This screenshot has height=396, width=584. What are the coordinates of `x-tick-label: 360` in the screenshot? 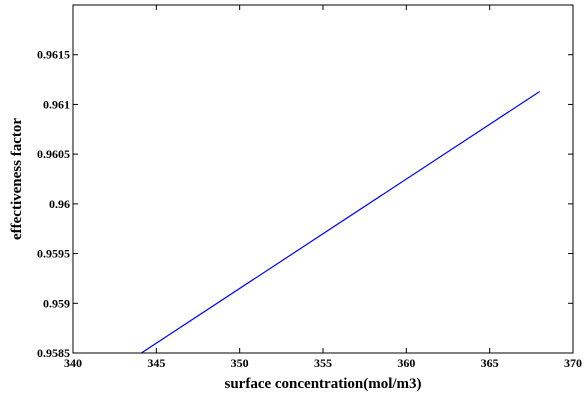 It's located at (406, 363).